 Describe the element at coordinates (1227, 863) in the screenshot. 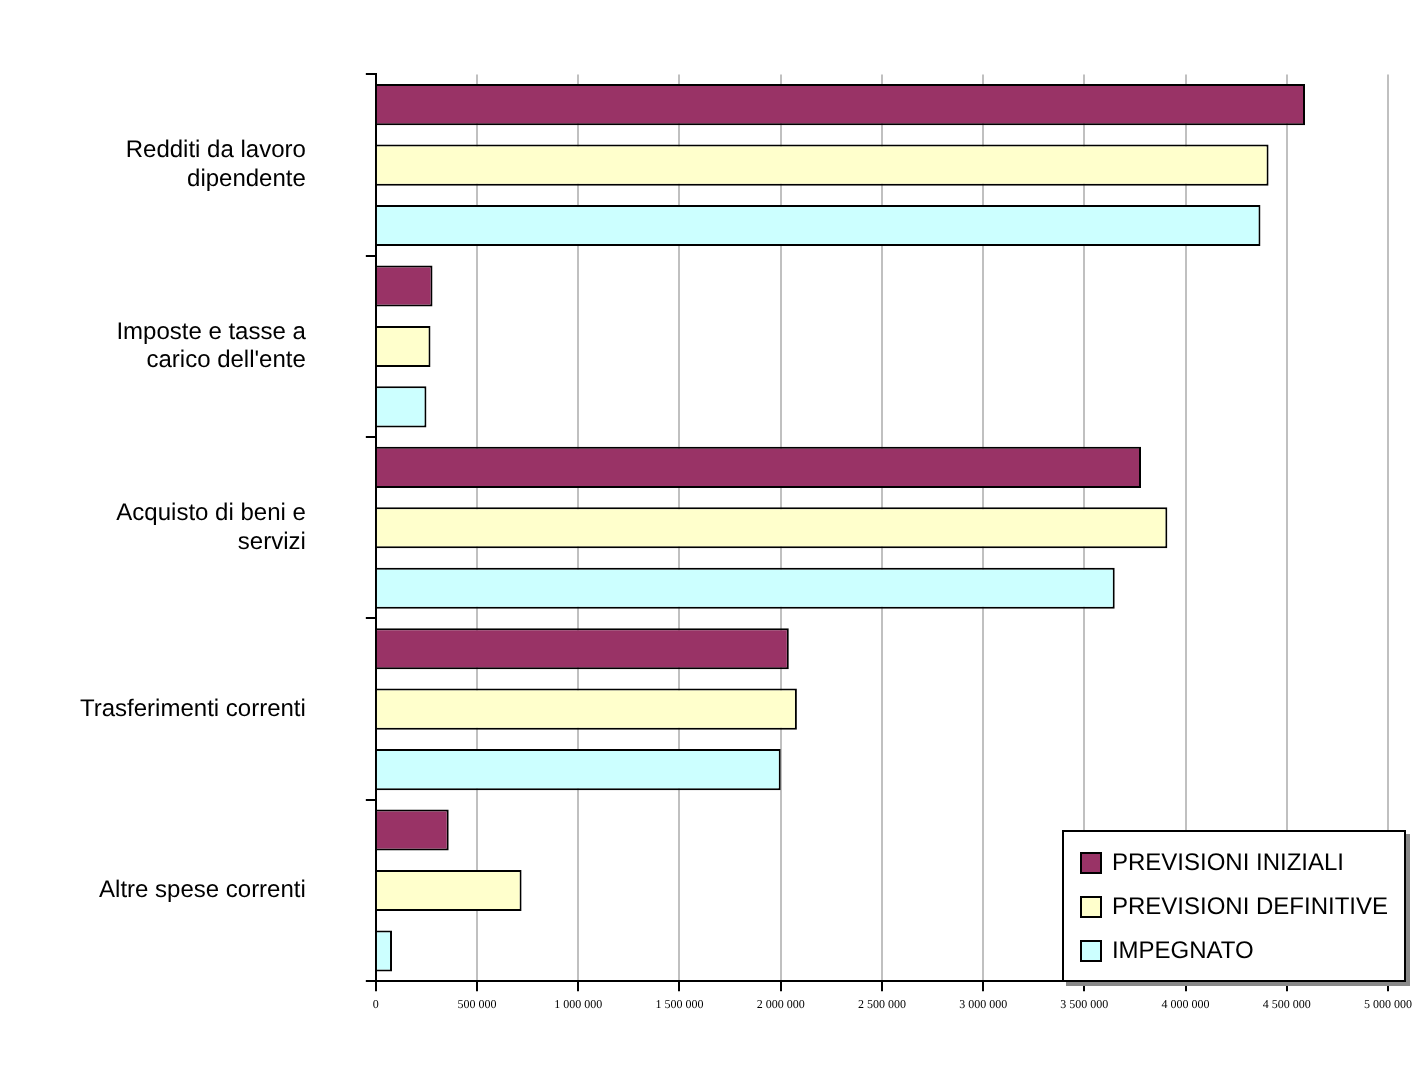

I see `legend-label: PREVISIONI INIZIALI` at that location.